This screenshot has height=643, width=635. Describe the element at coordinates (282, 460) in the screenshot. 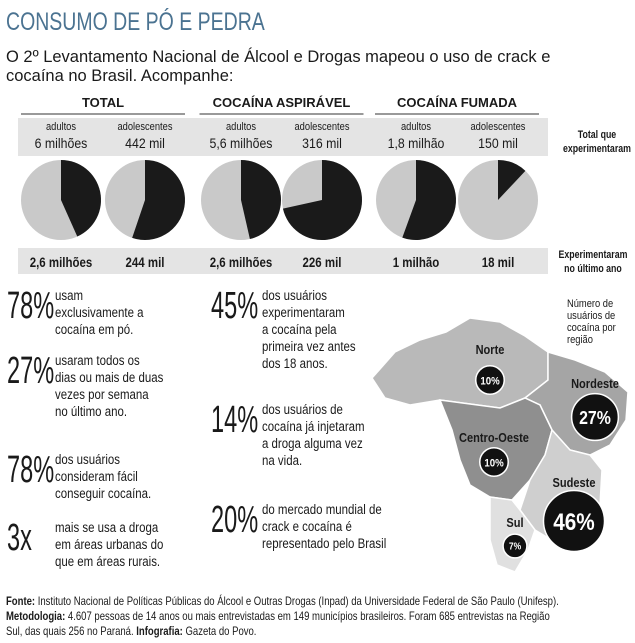

I see `stat-text: na vida.` at that location.